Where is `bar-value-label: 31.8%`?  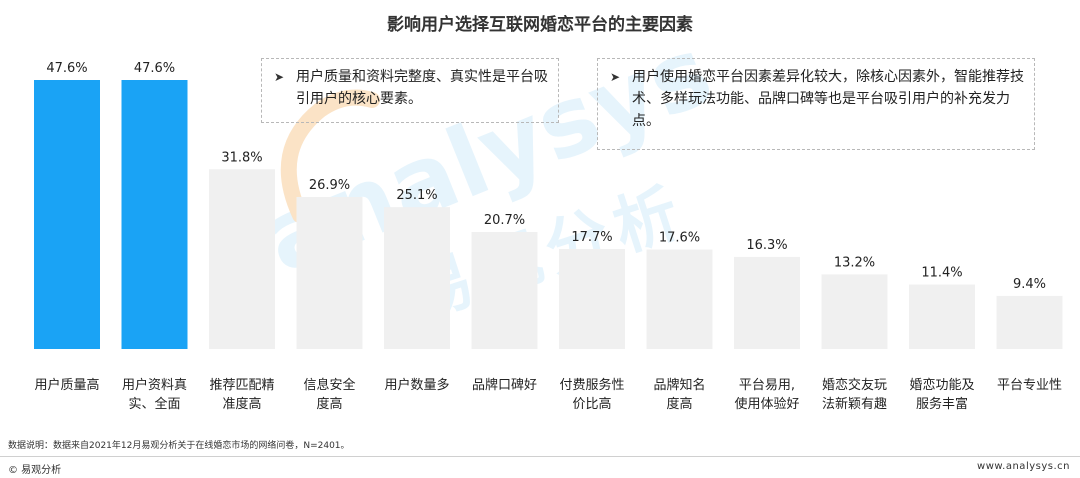
bar-value-label: 31.8% is located at coordinates (241, 157).